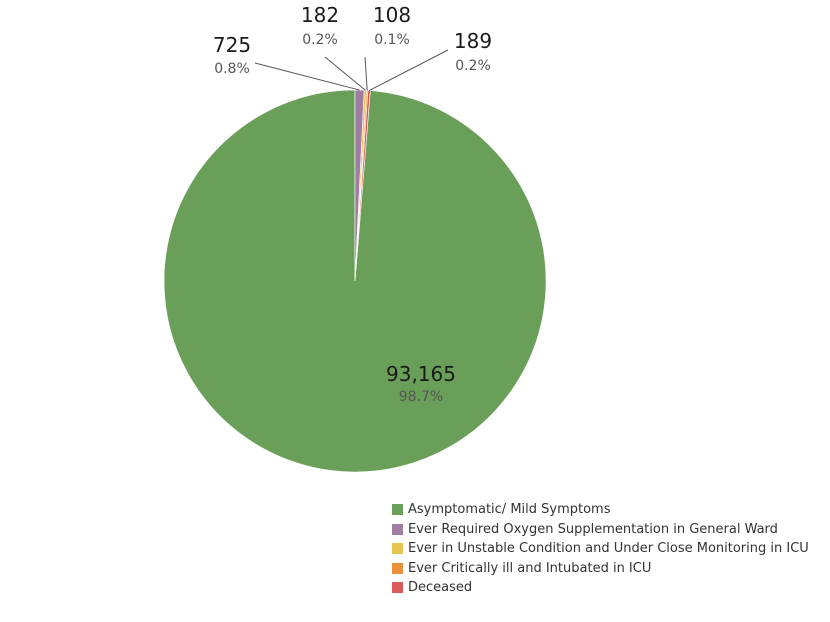  Describe the element at coordinates (307, 76) in the screenshot. I see `leader-line-oxygen-general-ward` at that location.